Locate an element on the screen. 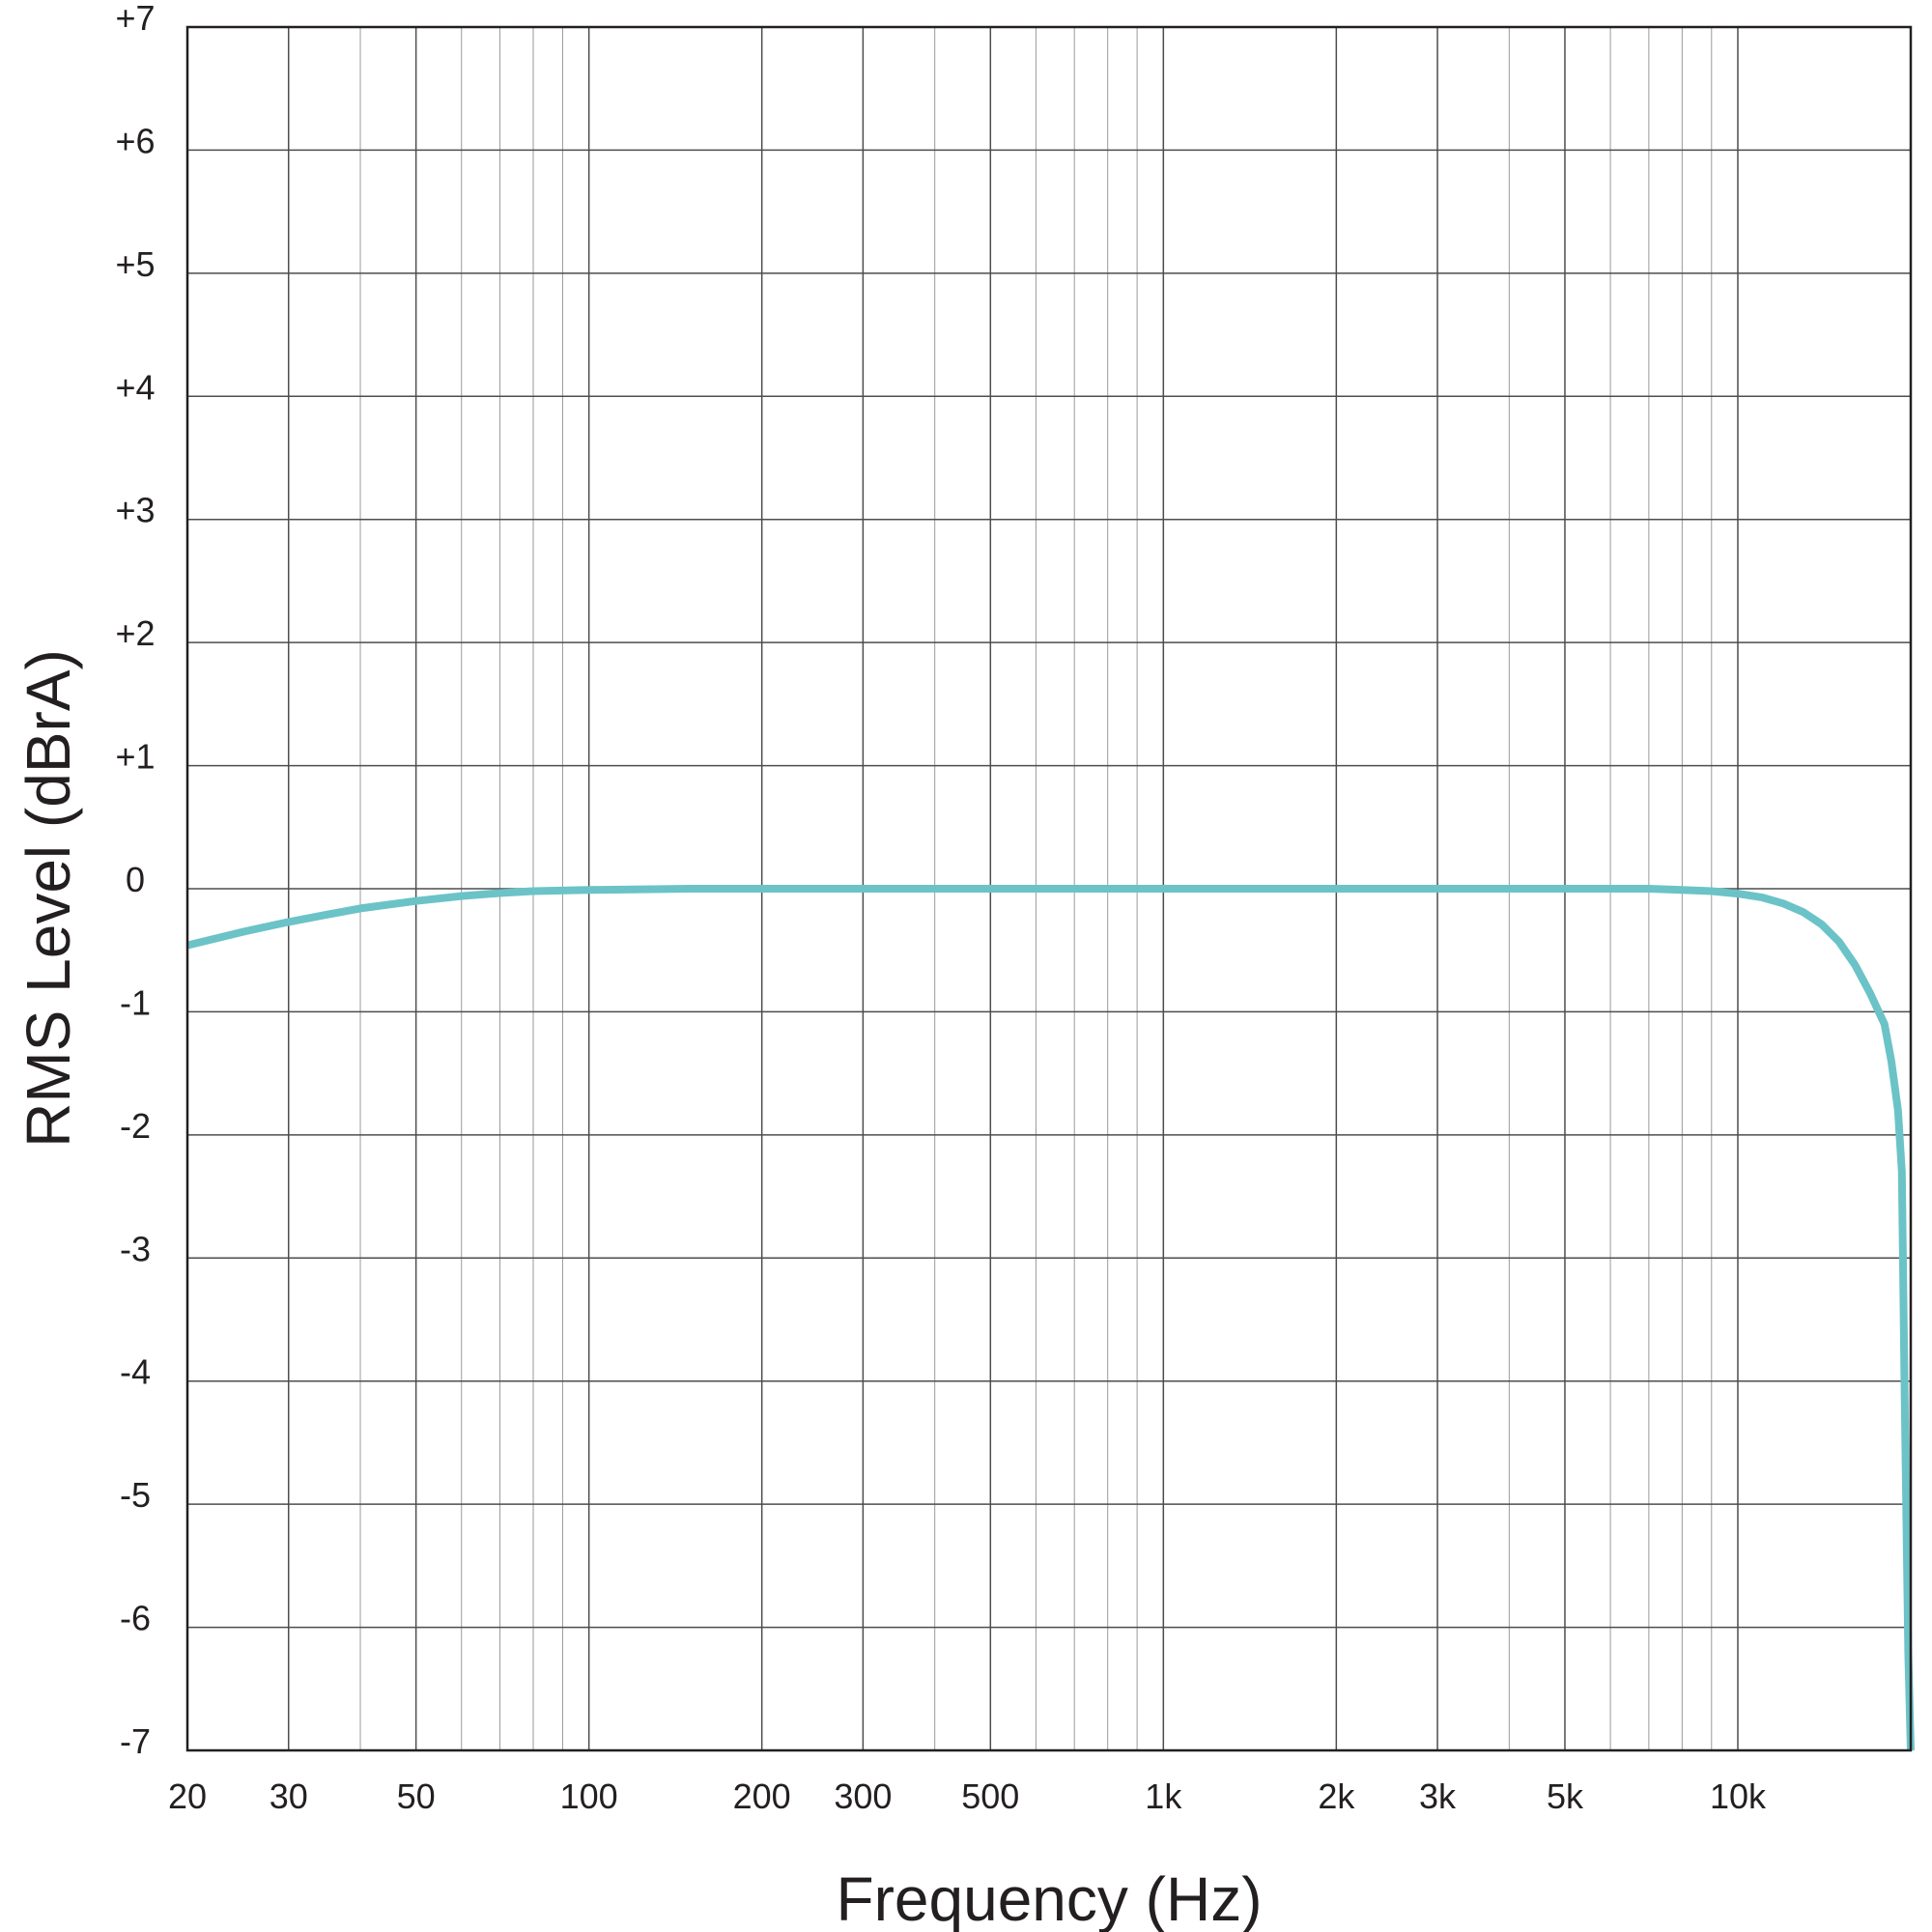 Image resolution: width=1932 pixels, height=1932 pixels. x-tick-label: 500 is located at coordinates (990, 1796).